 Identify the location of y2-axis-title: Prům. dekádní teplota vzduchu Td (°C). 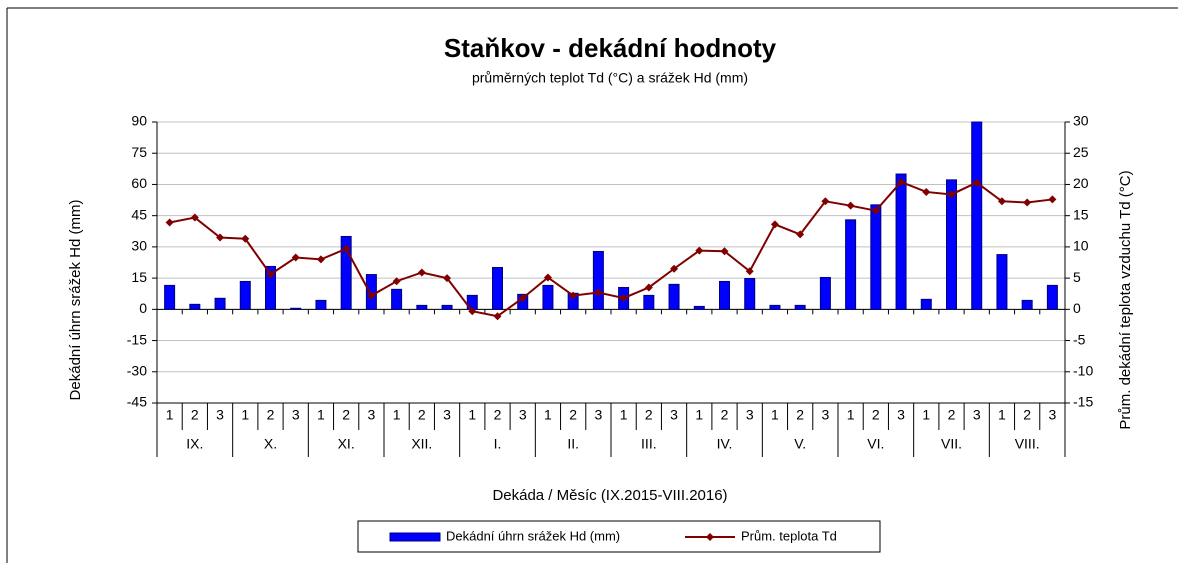
(1125, 299).